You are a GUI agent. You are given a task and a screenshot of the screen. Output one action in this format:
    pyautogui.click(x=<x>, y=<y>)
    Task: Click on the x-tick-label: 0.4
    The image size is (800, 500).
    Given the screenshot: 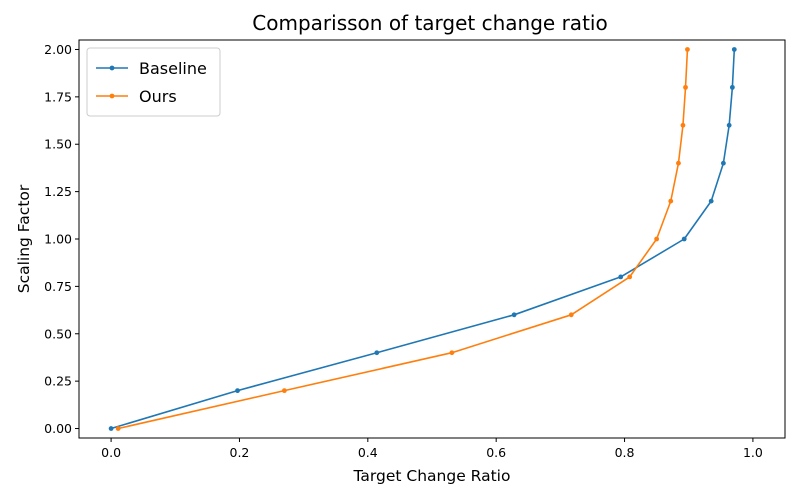 What is the action you would take?
    pyautogui.click(x=368, y=452)
    